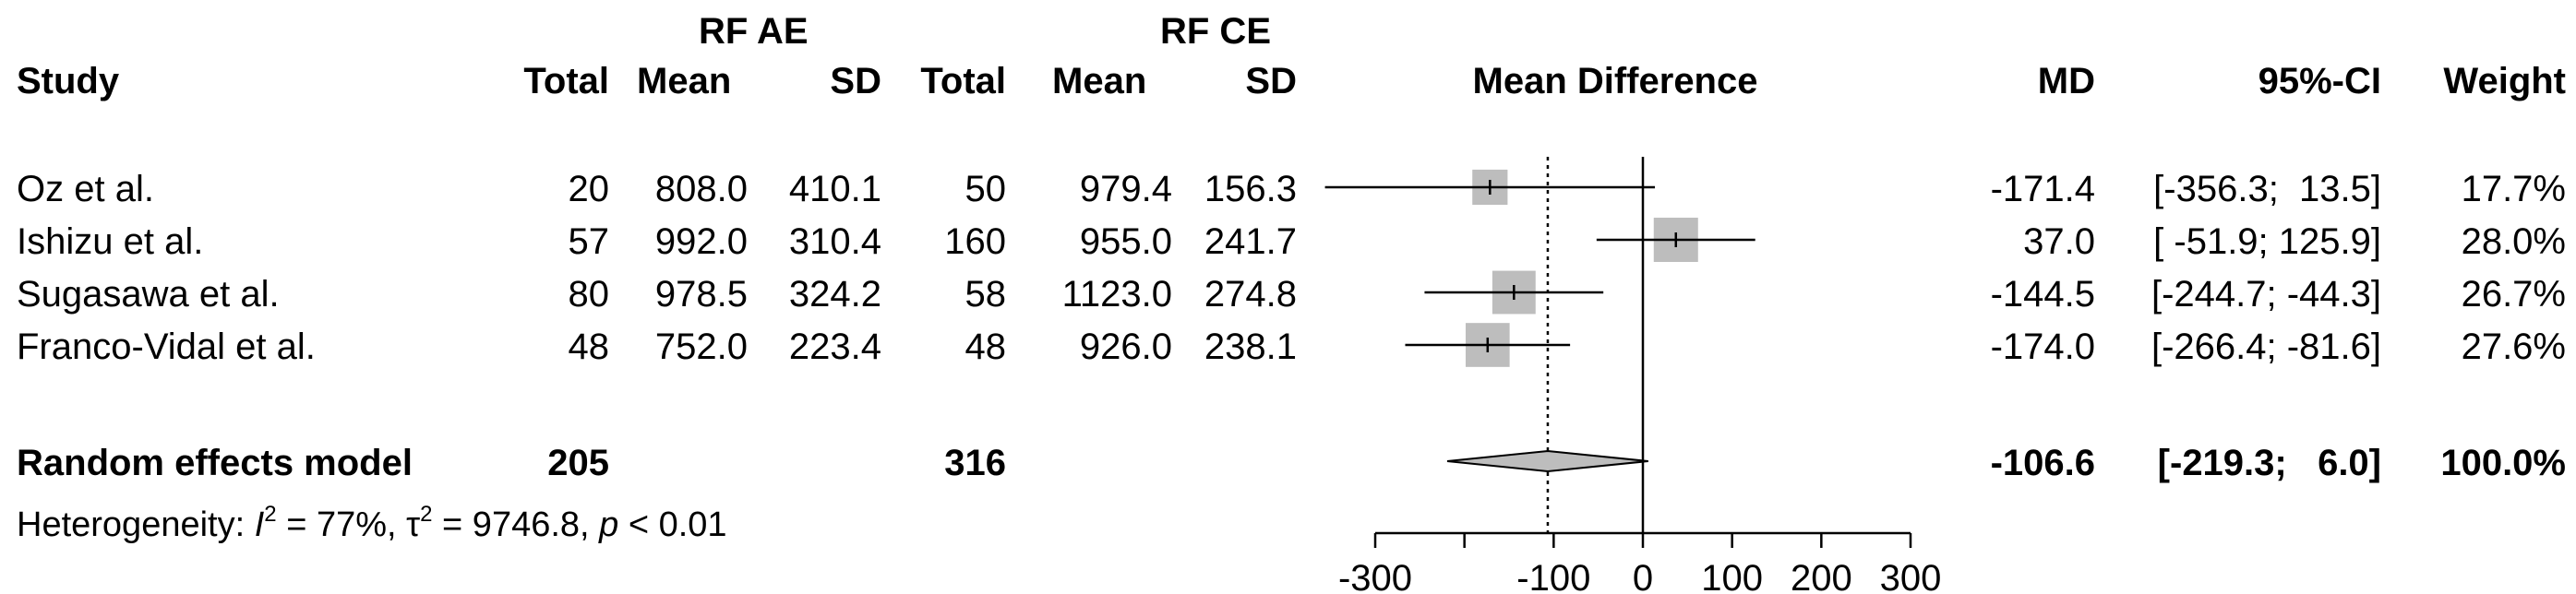  Describe the element at coordinates (2267, 241) in the screenshot. I see `ci-cell: [ -51.9; 125.9]` at that location.